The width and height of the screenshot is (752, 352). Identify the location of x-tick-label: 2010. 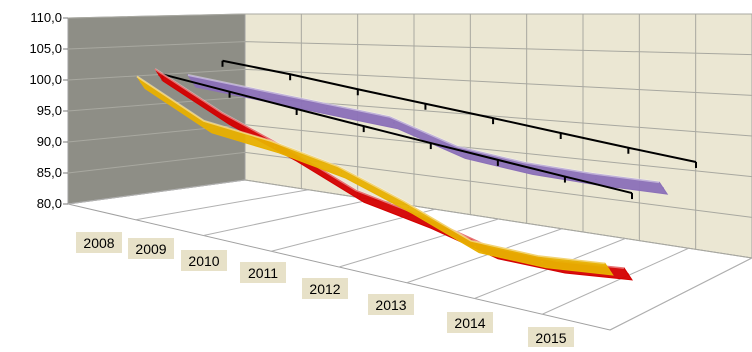
(203, 261).